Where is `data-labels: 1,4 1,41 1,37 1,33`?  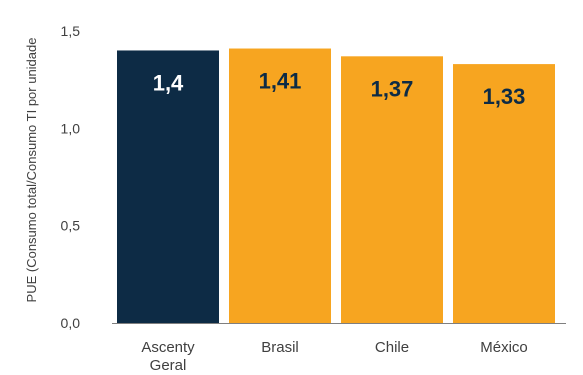 data-labels: 1,4 1,41 1,37 1,33 is located at coordinates (339, 89).